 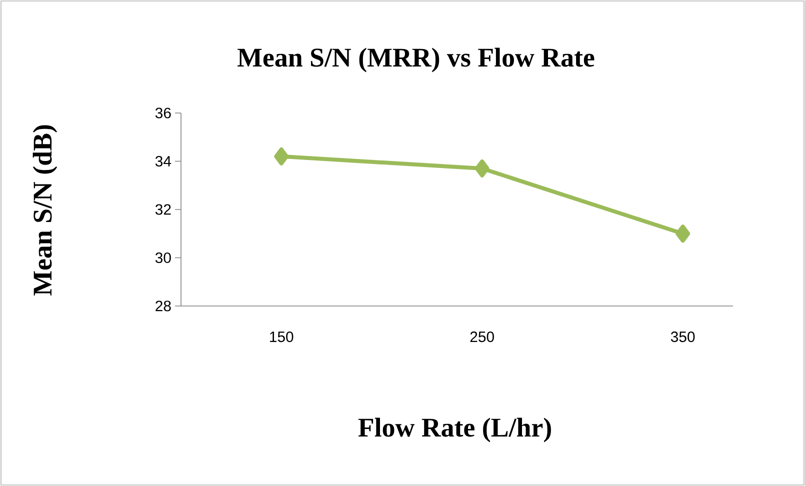 What do you see at coordinates (163, 209) in the screenshot?
I see `y-tick-label: 32` at bounding box center [163, 209].